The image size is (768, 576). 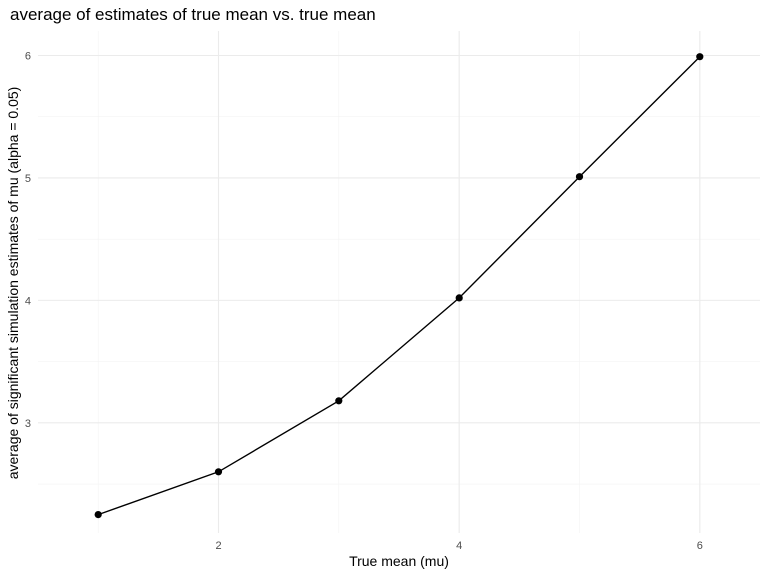 I want to click on x-tick-label: 6, so click(x=700, y=546).